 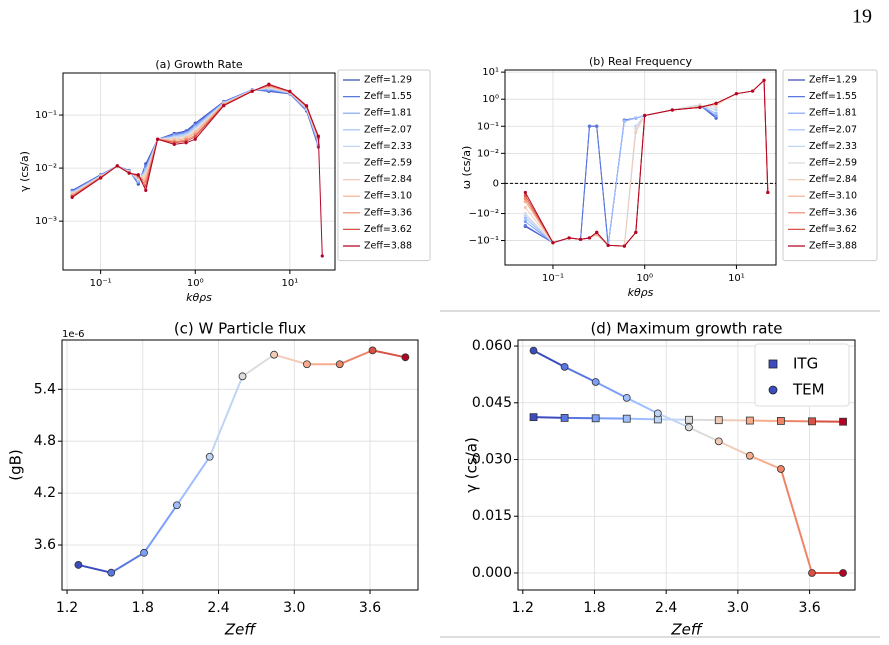 I want to click on y-tick-label: 0.045, so click(x=492, y=403).